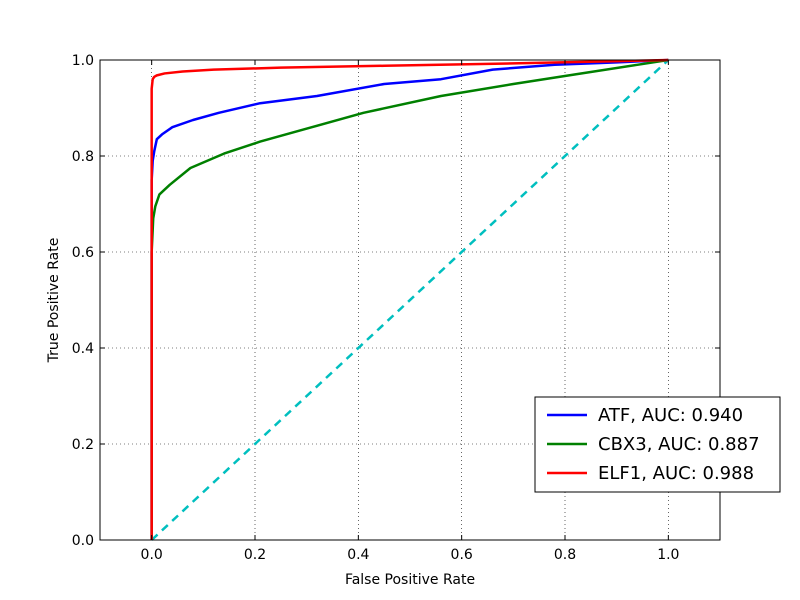 The height and width of the screenshot is (600, 800). I want to click on x-tick-label: 1.0, so click(668, 555).